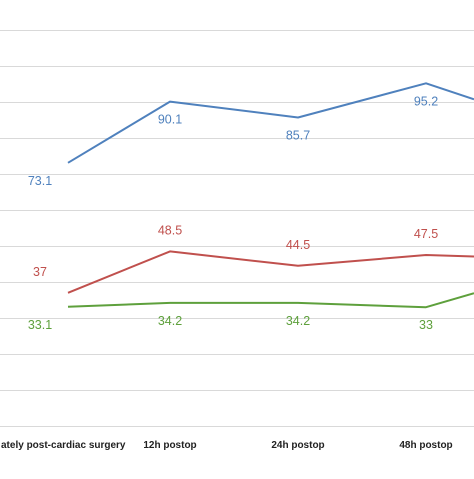 This screenshot has height=479, width=474. I want to click on data-label: 33, so click(426, 325).